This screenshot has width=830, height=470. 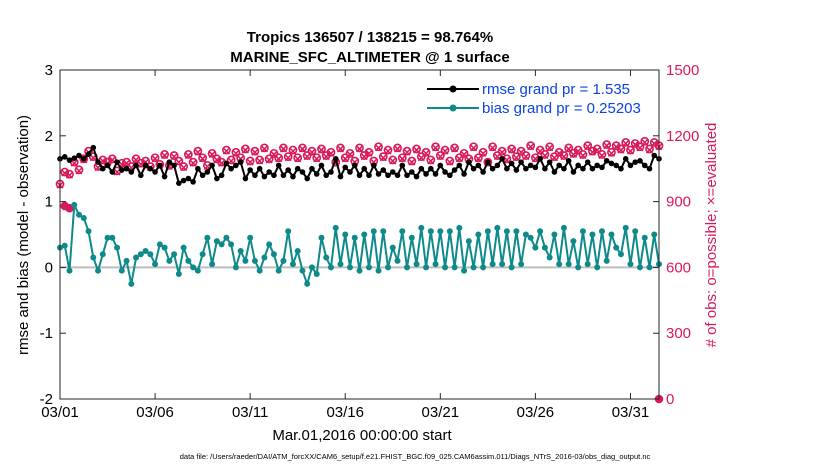 I want to click on y-tick-label: 3, so click(x=49, y=70).